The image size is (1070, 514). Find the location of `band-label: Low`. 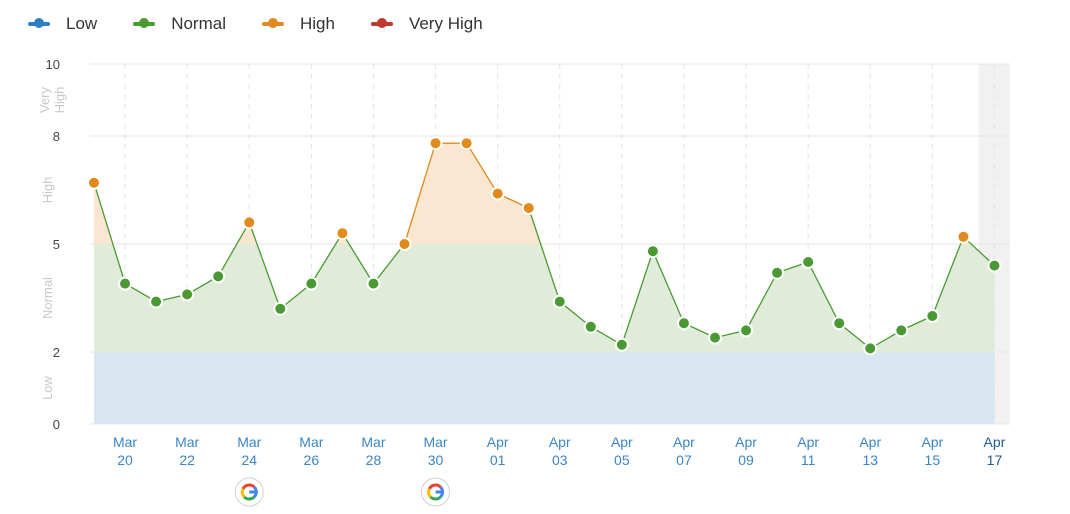

band-label: Low is located at coordinates (47, 387).